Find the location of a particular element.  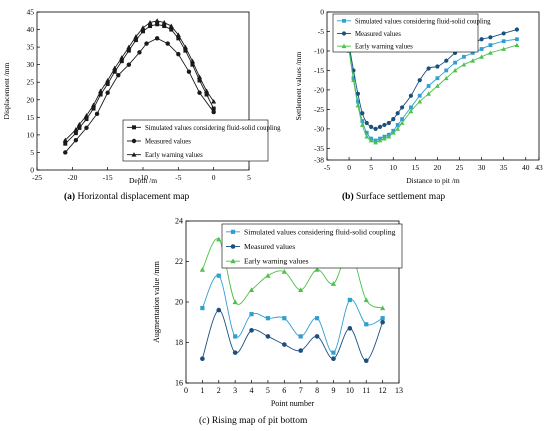

y-tick-label: 22 is located at coordinates (179, 261).